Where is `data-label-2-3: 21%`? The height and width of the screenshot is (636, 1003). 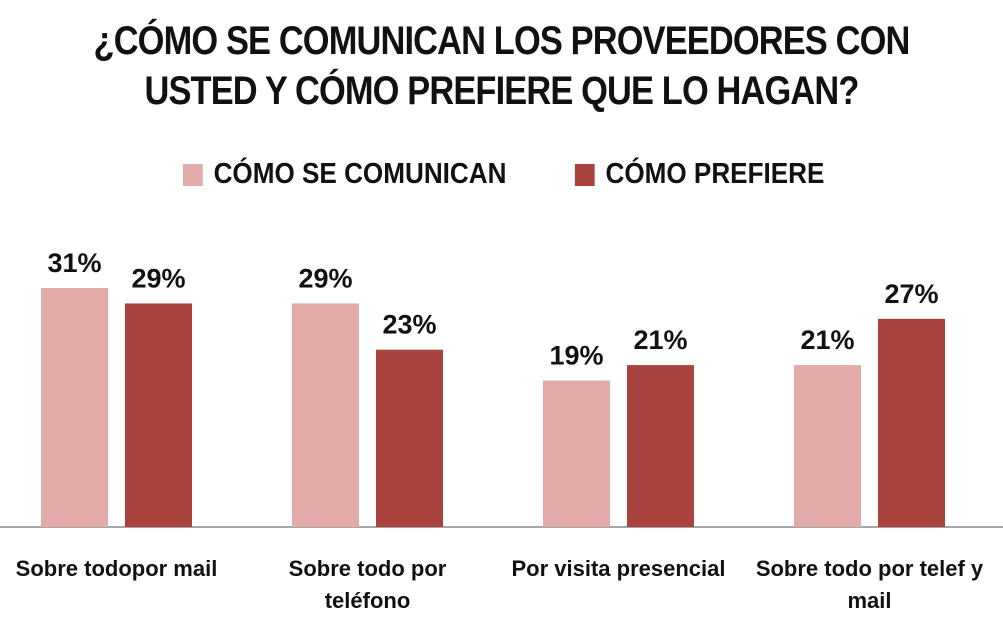 data-label-2-3: 21% is located at coordinates (660, 340).